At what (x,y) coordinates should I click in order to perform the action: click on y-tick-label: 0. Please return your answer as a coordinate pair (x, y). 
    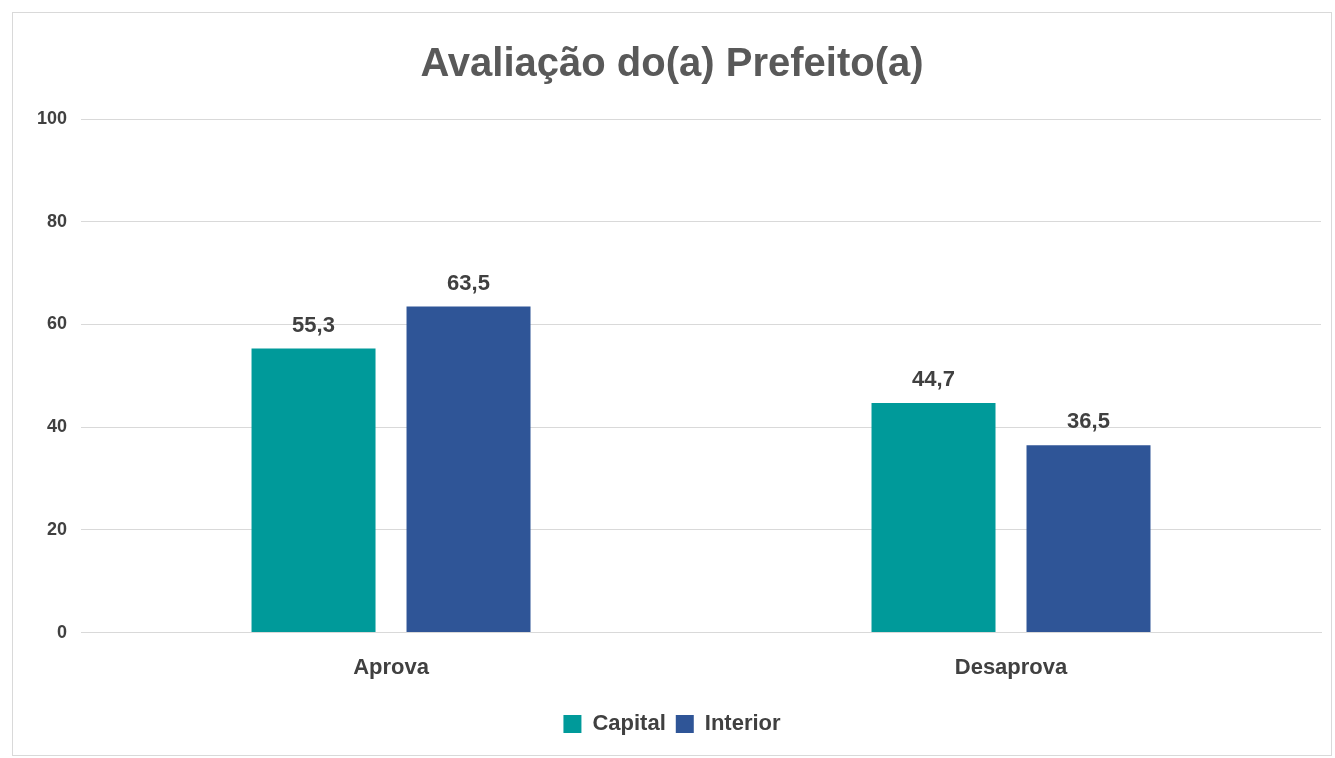
    Looking at the image, I should click on (62, 631).